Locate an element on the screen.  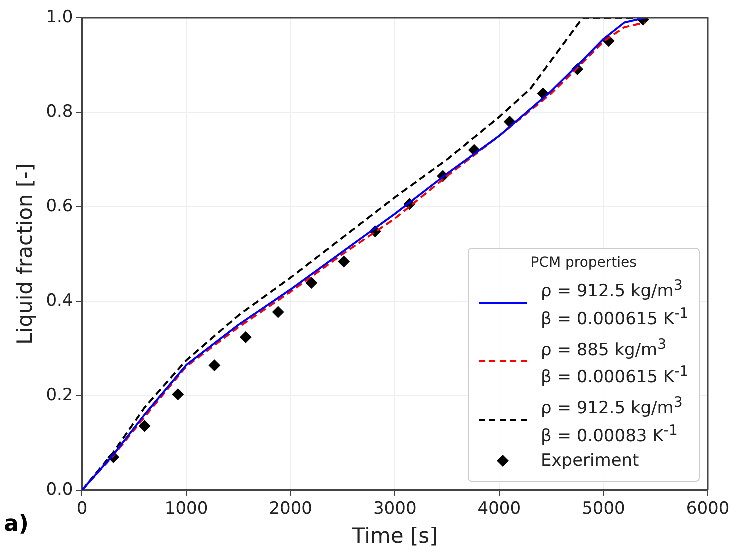
y-tick-label: 0.8 is located at coordinates (60, 112).